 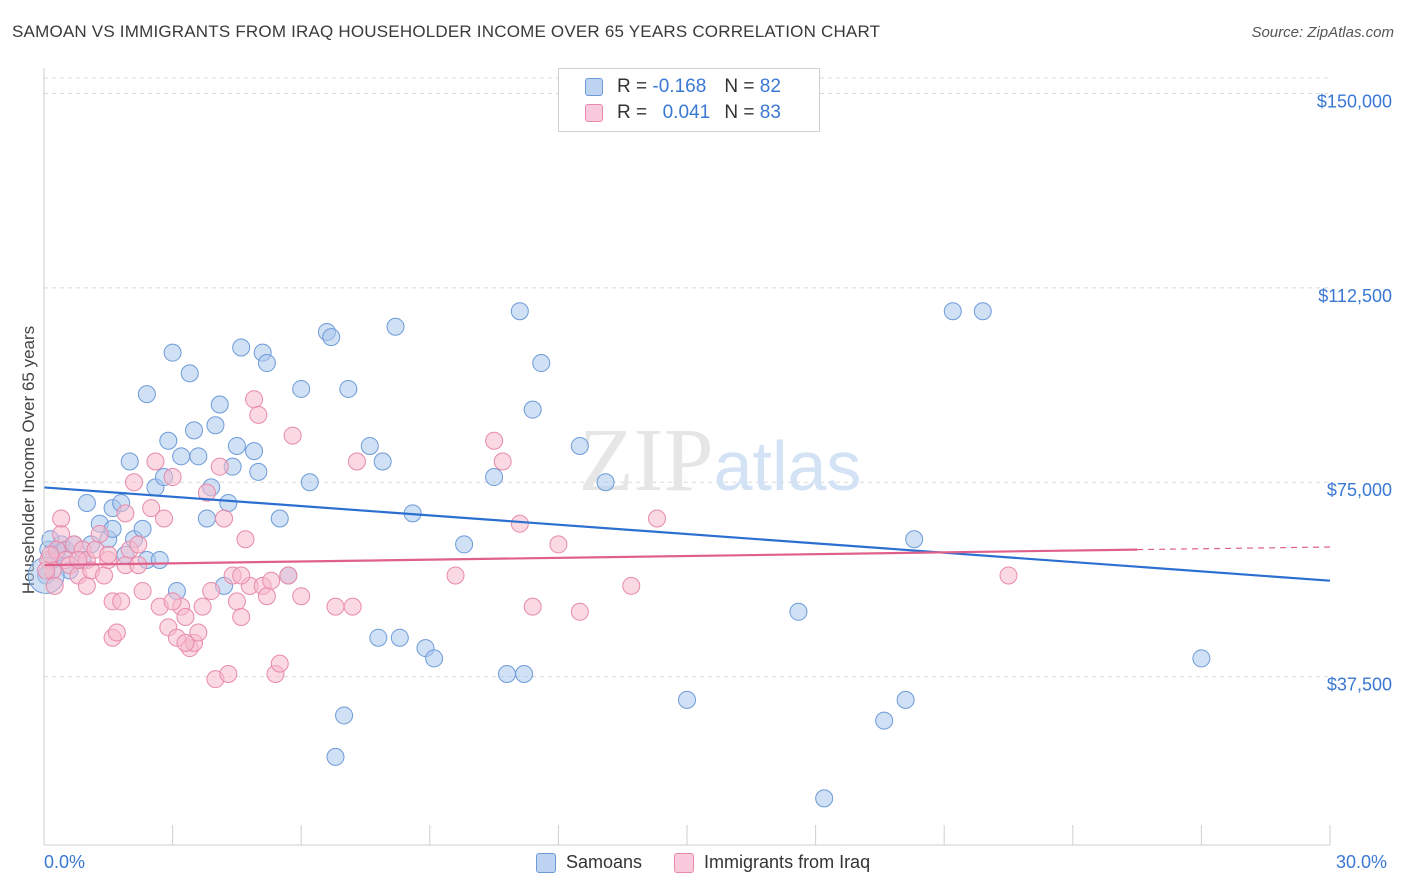 What do you see at coordinates (787, 862) in the screenshot?
I see `series-name-iraq: Immigrants from Iraq` at bounding box center [787, 862].